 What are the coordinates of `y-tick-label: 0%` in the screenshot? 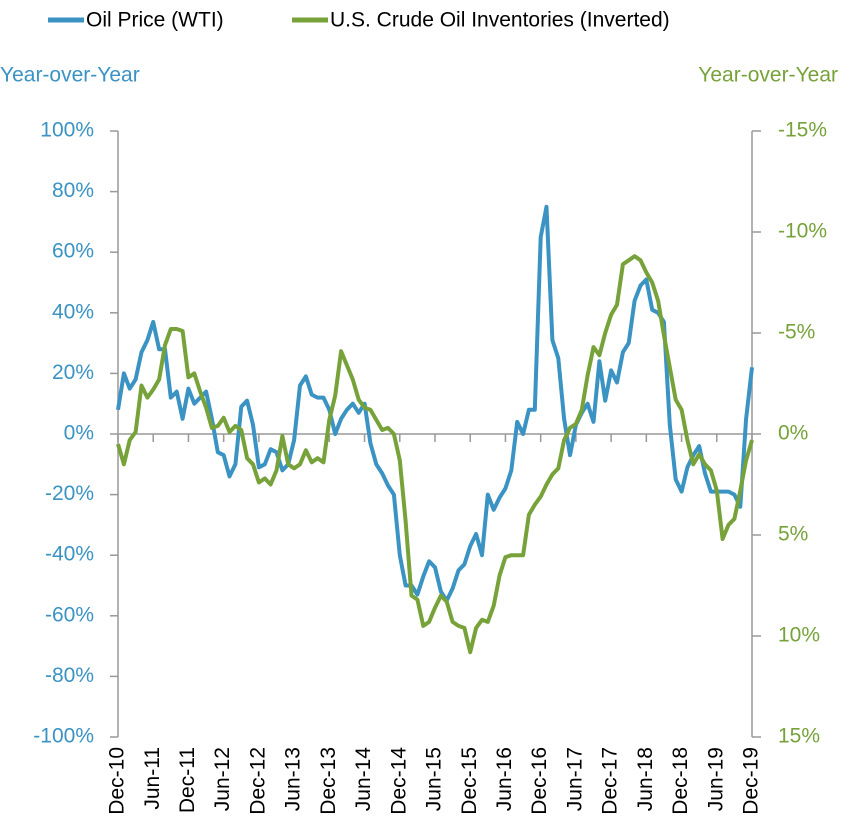 It's located at (79, 433).